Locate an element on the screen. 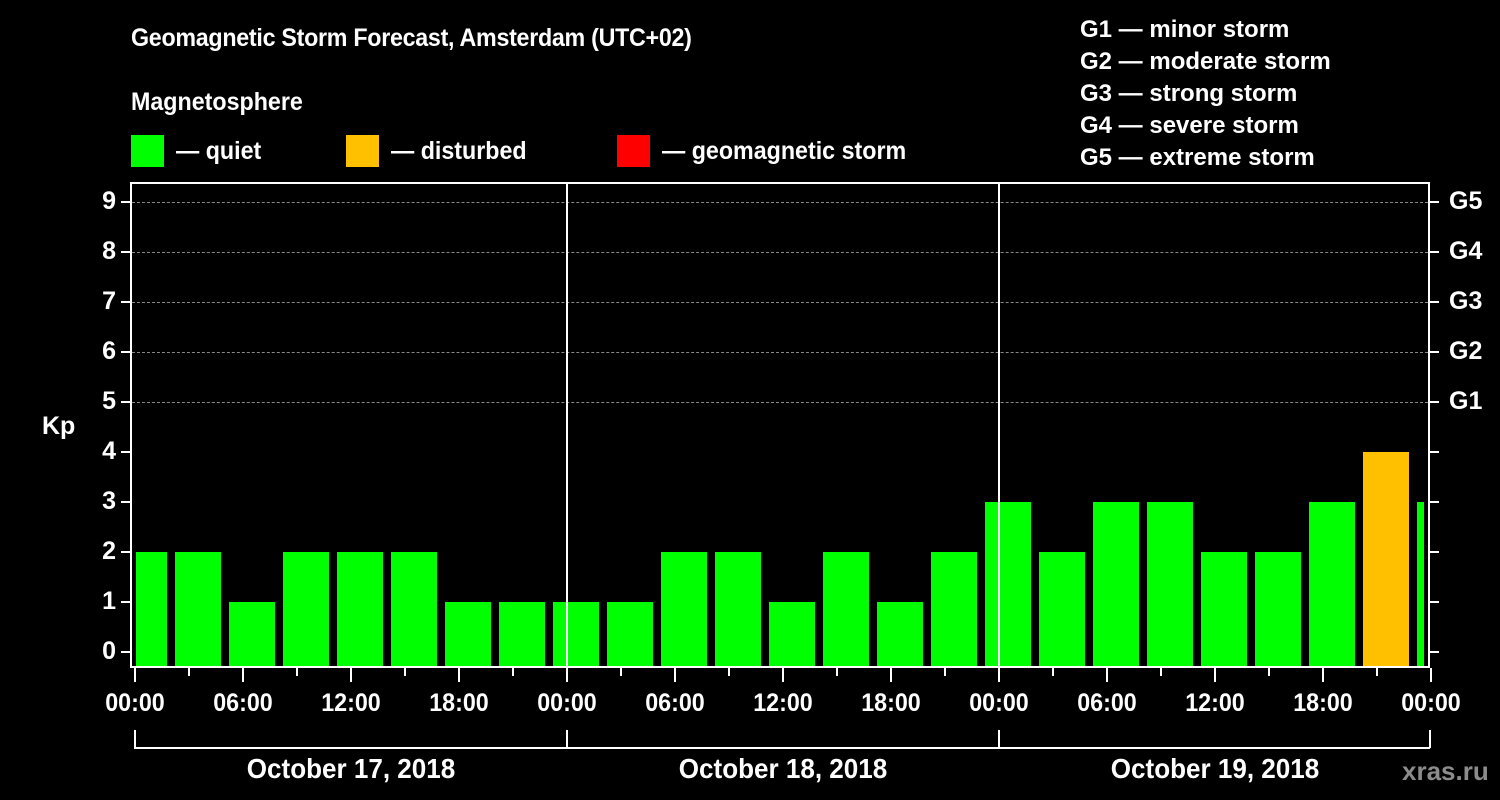 Image resolution: width=1500 pixels, height=800 pixels. legend-heading: Magnetosphere is located at coordinates (217, 102).